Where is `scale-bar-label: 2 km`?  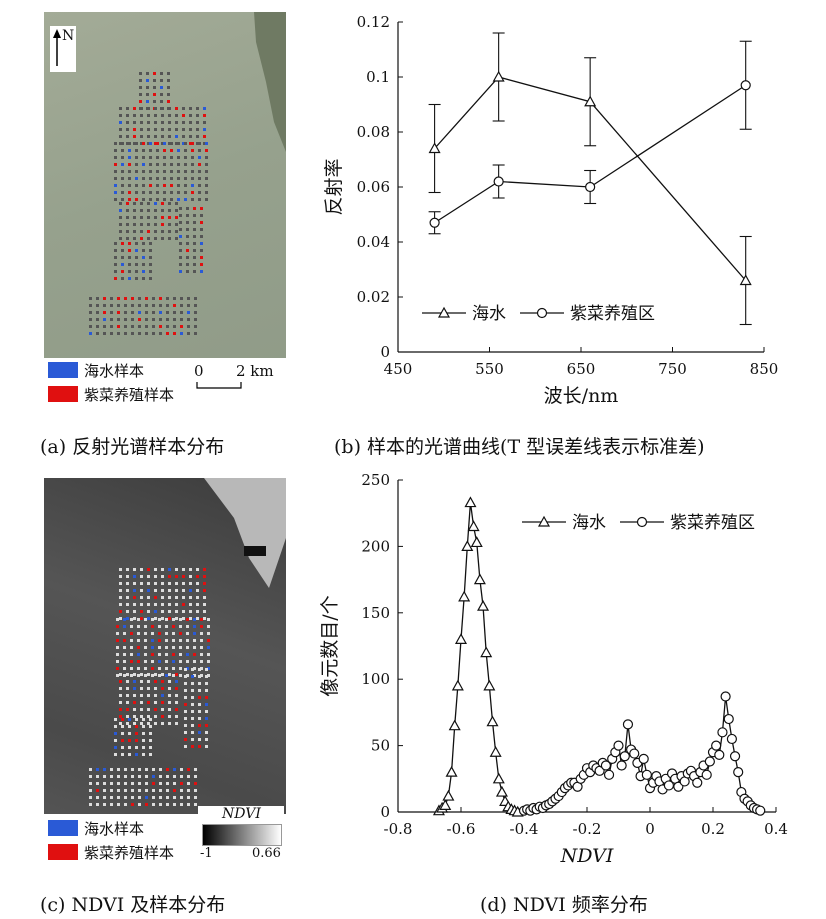
scale-bar-label: 2 km is located at coordinates (255, 371).